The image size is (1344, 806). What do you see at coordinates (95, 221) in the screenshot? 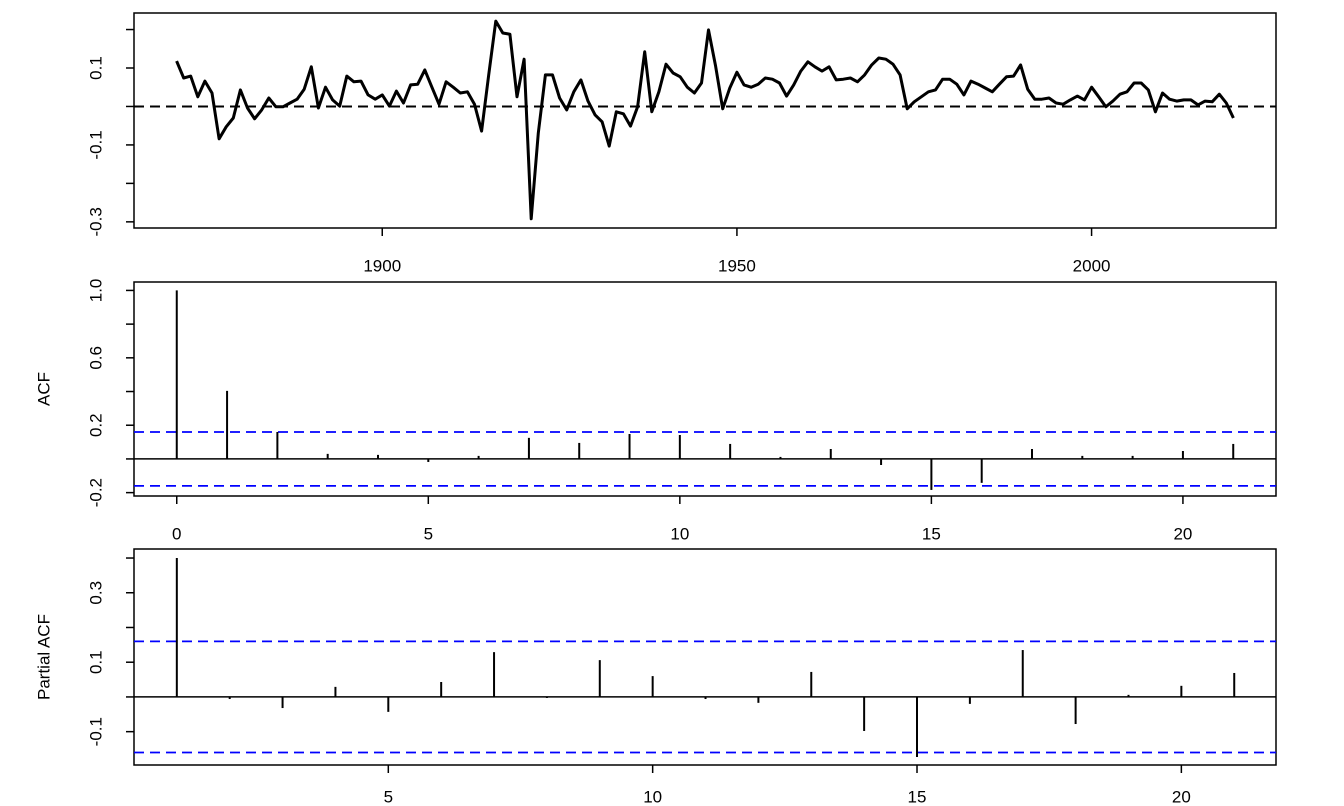
I see `y-tick-label: -0.3` at bounding box center [95, 221].